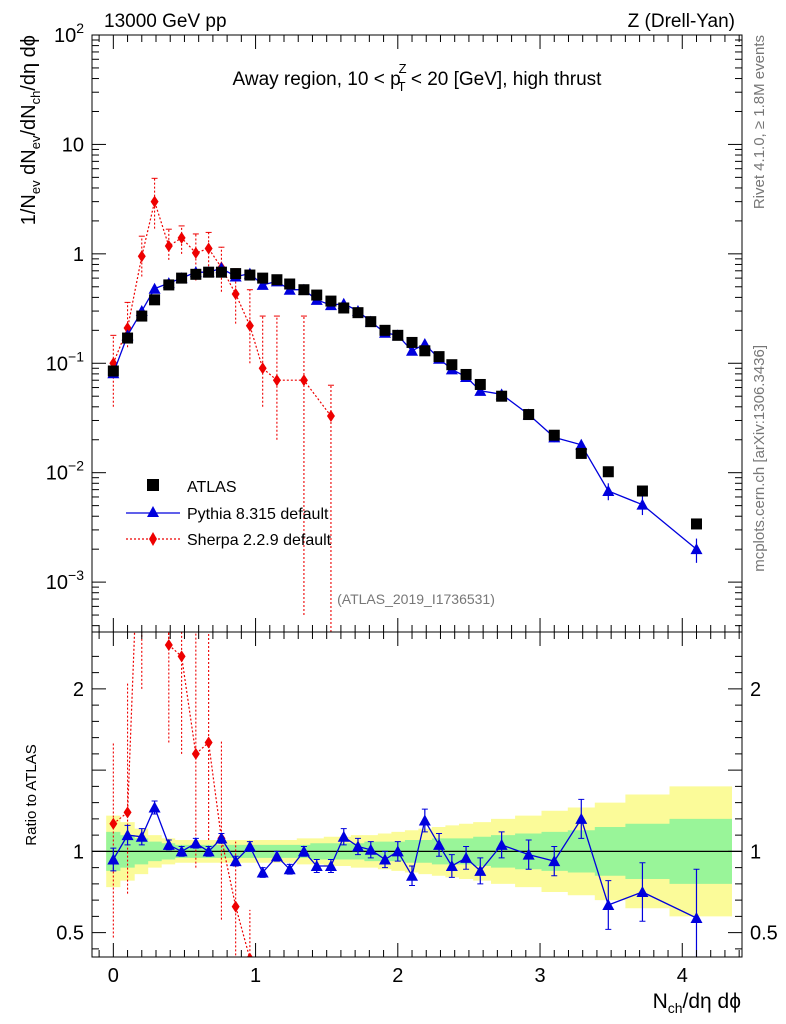 This screenshot has height=1024, width=786. I want to click on sherpa-line, so click(222, 308).